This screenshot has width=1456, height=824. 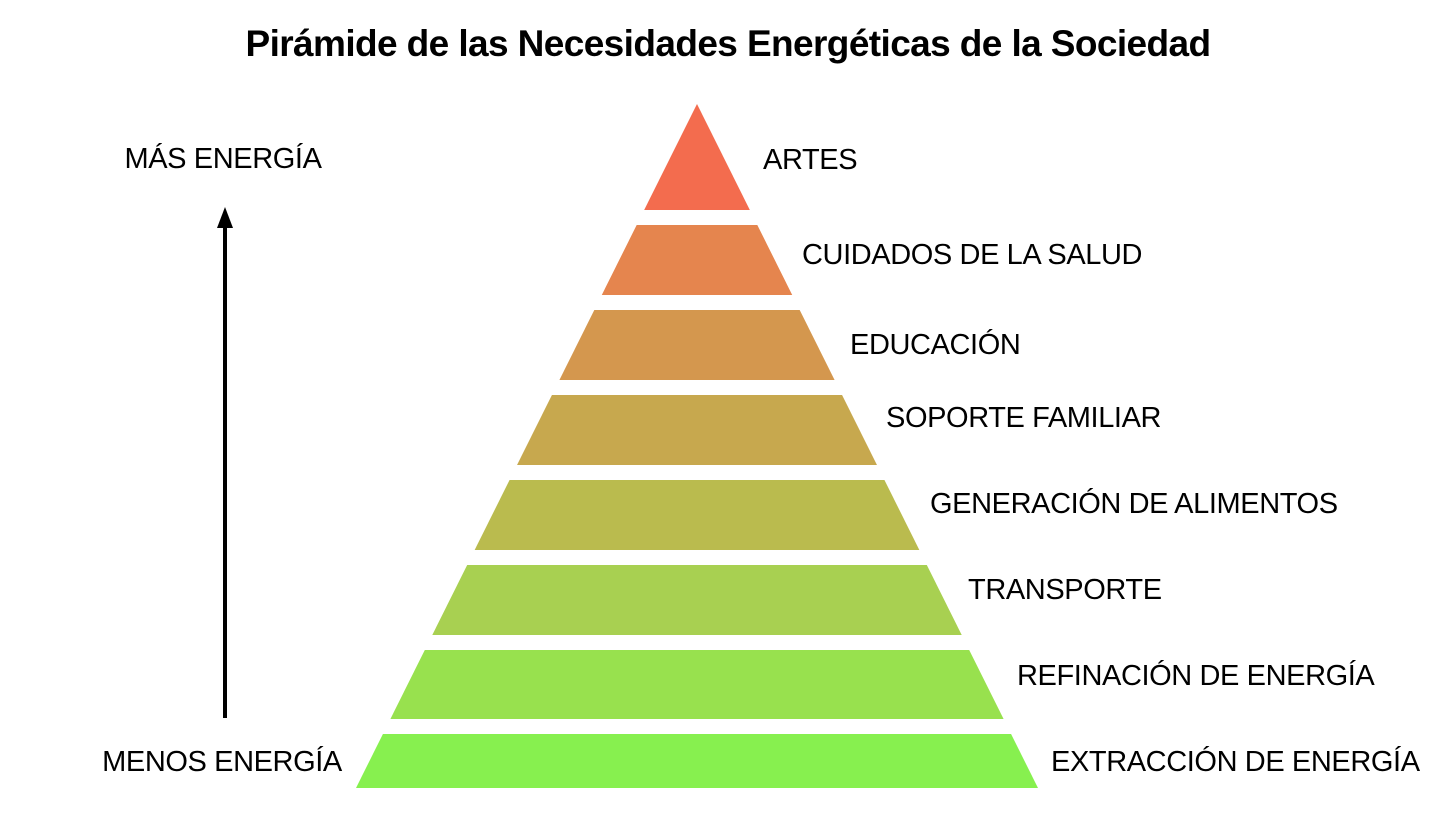 What do you see at coordinates (1196, 675) in the screenshot?
I see `pyramid-level-7-label: REFINACIÓN DE ENERGÍA` at bounding box center [1196, 675].